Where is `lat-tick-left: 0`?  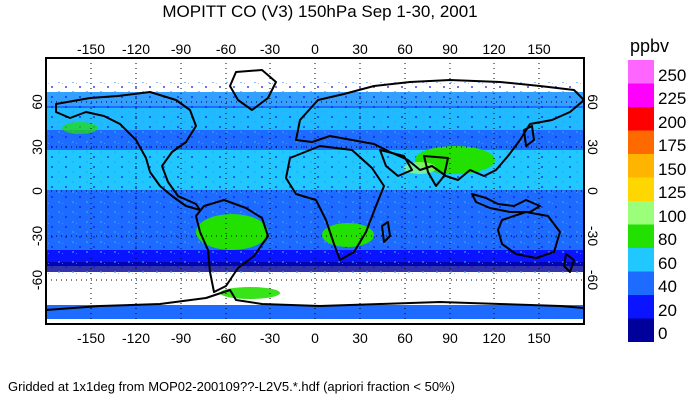 lat-tick-left: 0 is located at coordinates (37, 191).